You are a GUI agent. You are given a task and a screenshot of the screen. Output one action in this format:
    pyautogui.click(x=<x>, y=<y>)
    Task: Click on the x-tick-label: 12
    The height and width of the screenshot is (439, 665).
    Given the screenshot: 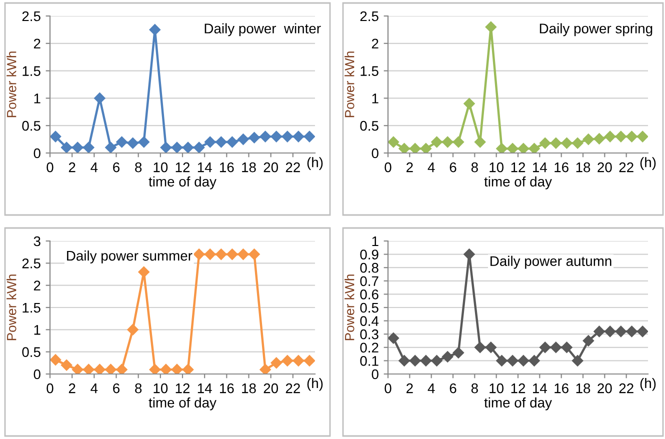 What is the action you would take?
    pyautogui.click(x=518, y=167)
    